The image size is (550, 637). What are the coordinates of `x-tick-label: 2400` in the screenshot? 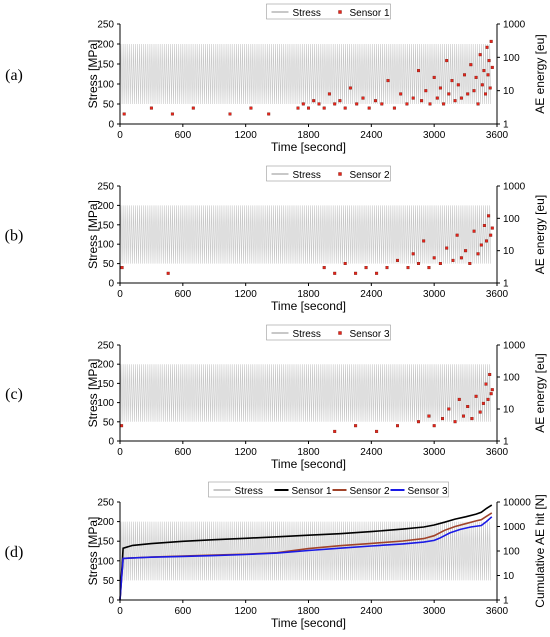 It's located at (371, 294).